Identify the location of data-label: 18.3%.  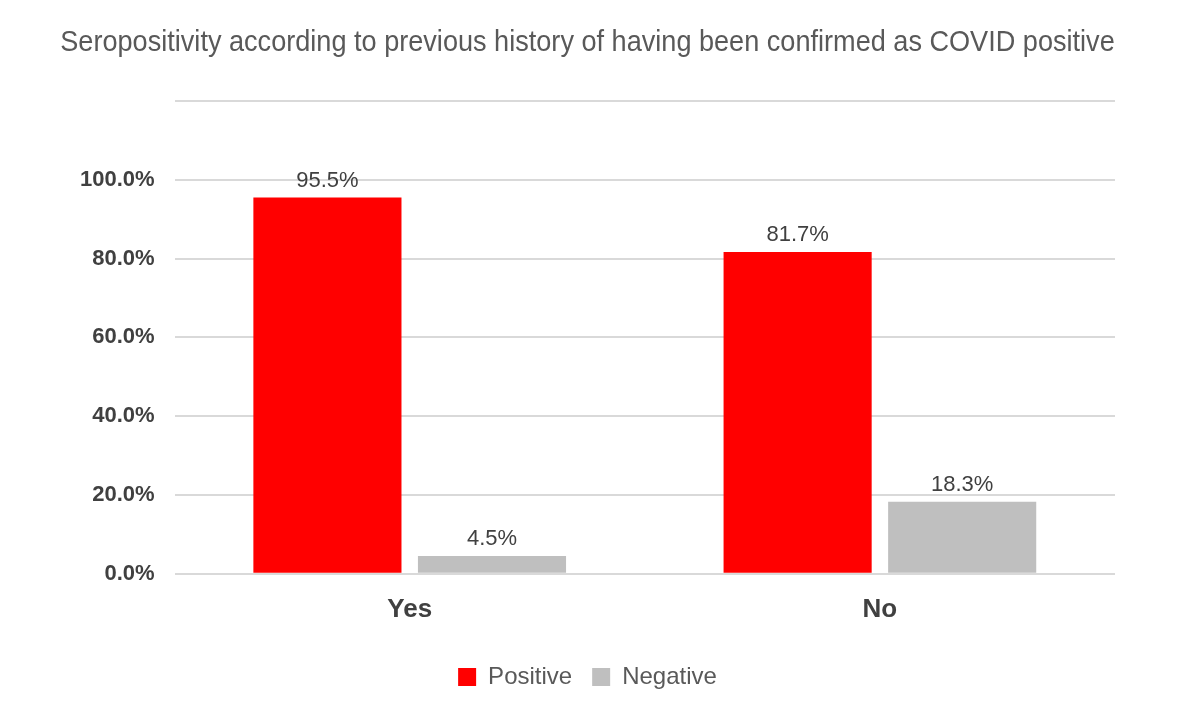
(962, 483).